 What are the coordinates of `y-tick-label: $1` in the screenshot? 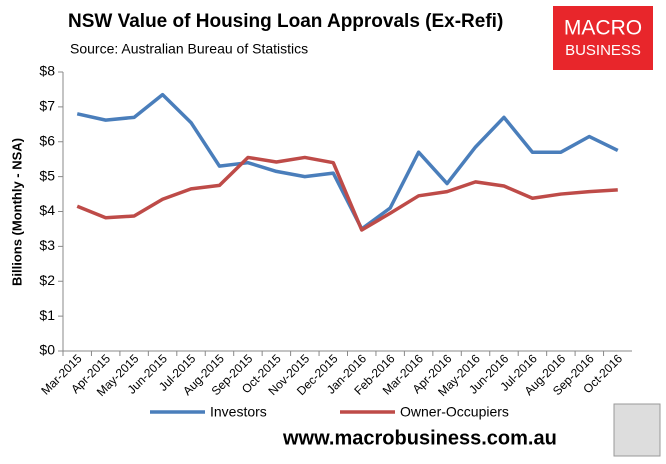 It's located at (47, 315).